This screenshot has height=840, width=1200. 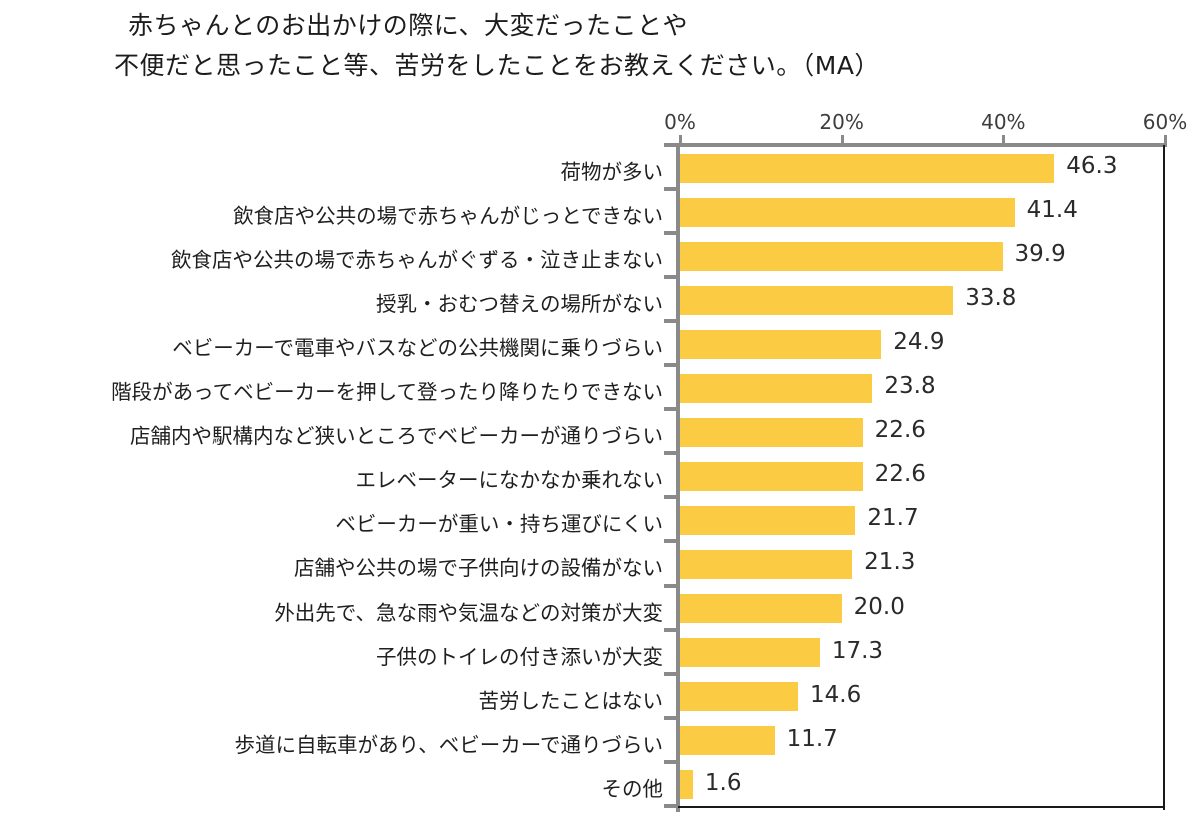 I want to click on category-label-text: ベビーカーで電車やバスなどの公共機関に乗りづらい, so click(x=417, y=348).